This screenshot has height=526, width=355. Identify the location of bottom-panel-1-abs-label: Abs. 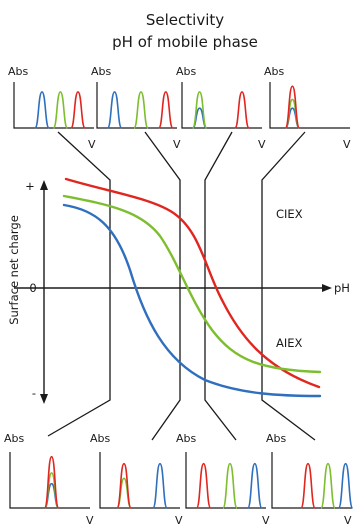
(14, 438).